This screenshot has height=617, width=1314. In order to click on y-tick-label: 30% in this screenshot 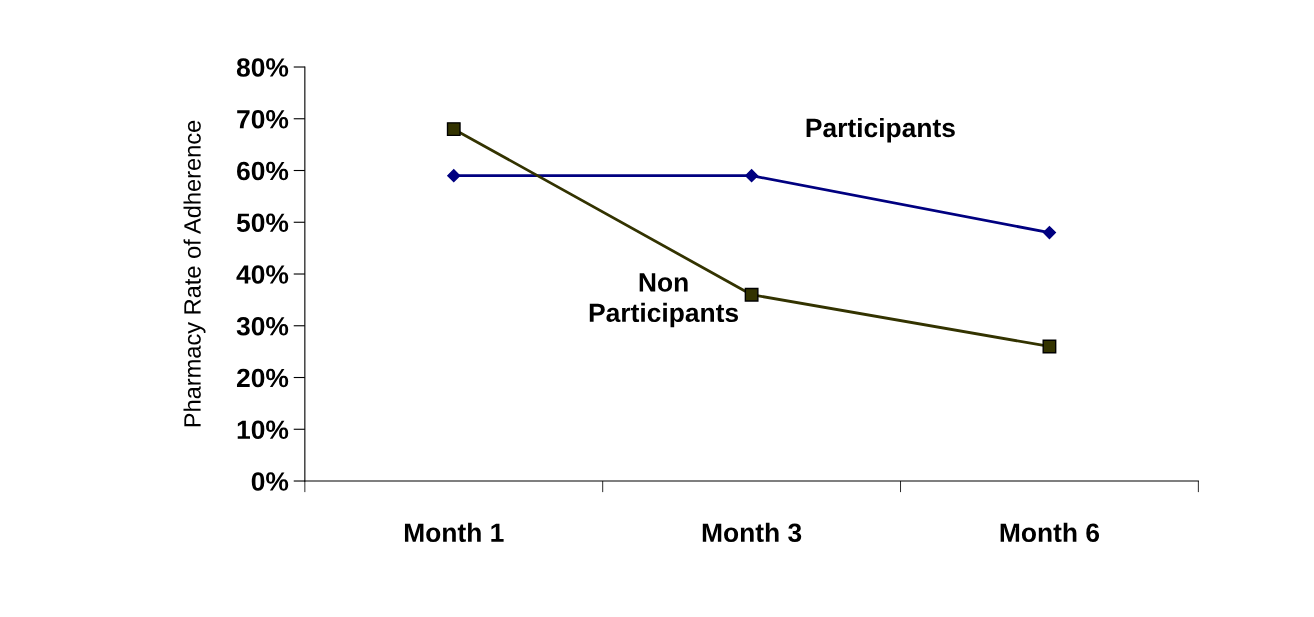, I will do `click(262, 326)`.